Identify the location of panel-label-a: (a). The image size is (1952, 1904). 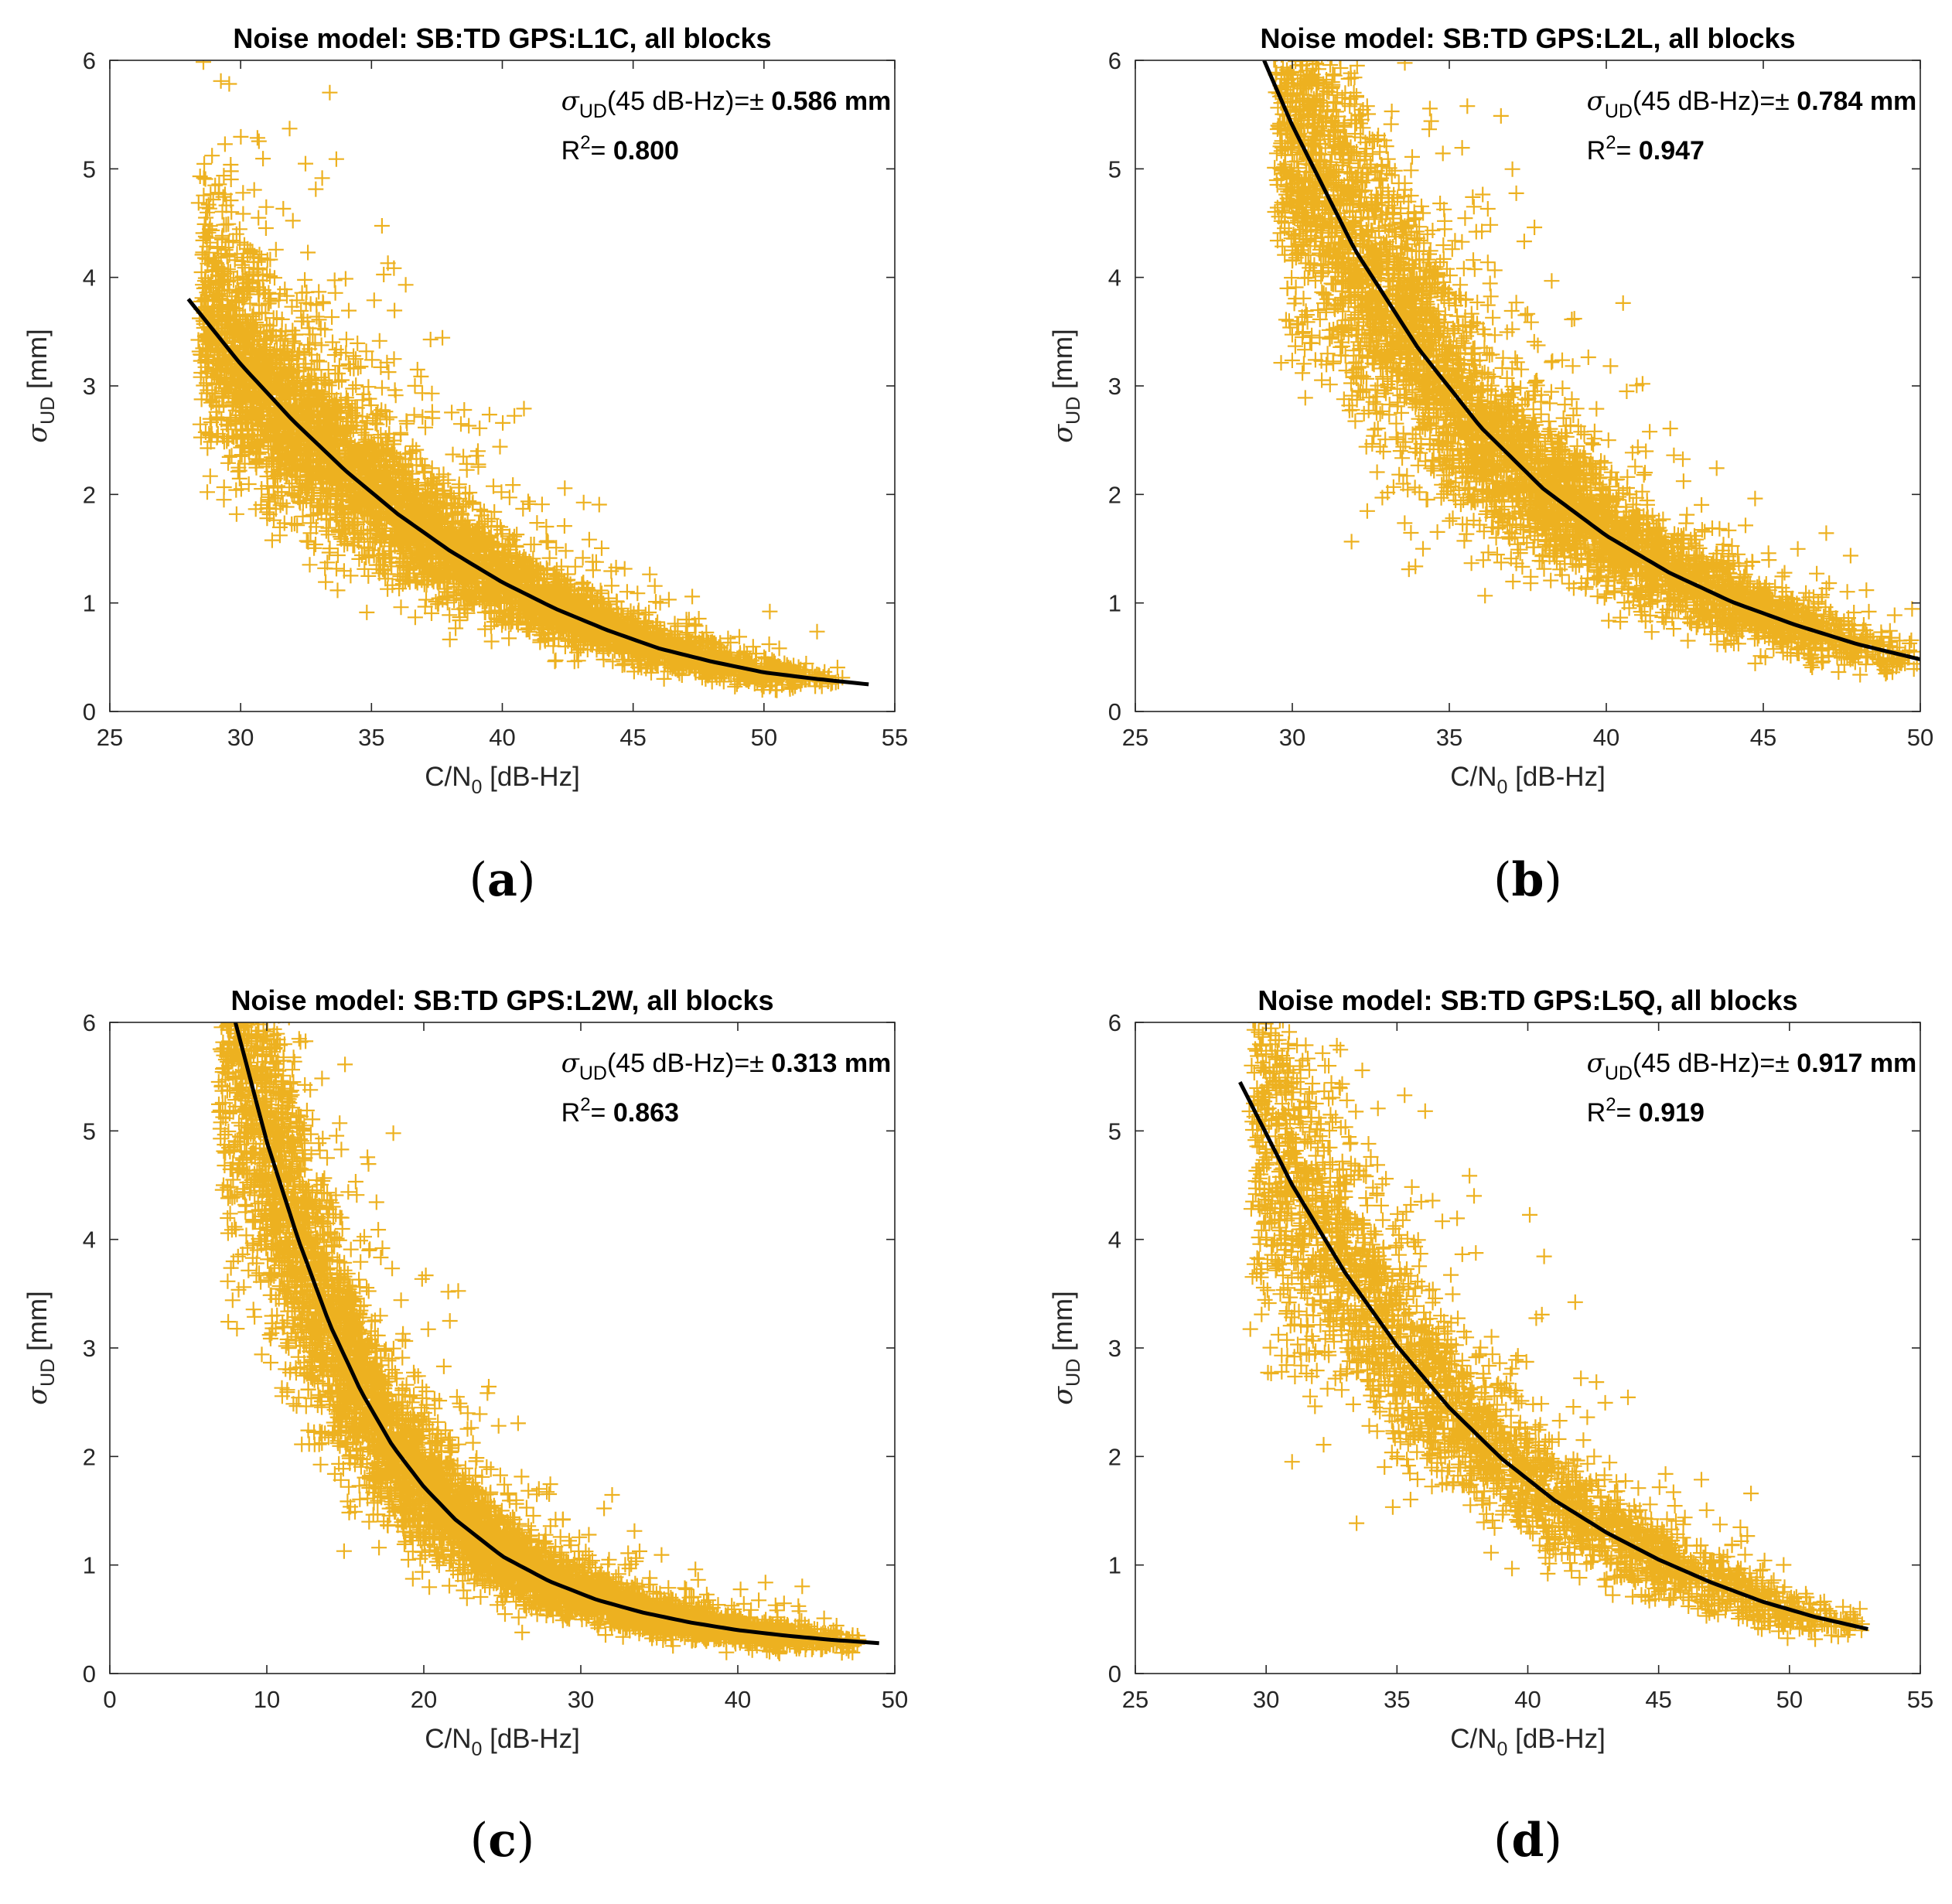
(502, 880).